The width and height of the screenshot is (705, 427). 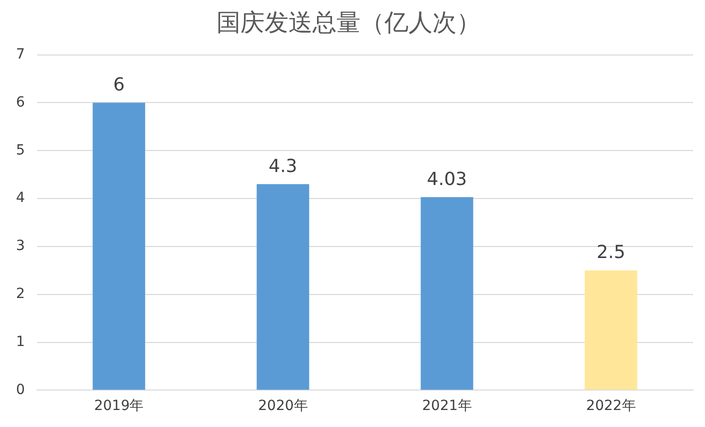 What do you see at coordinates (20, 198) in the screenshot?
I see `y-tick-label: 4` at bounding box center [20, 198].